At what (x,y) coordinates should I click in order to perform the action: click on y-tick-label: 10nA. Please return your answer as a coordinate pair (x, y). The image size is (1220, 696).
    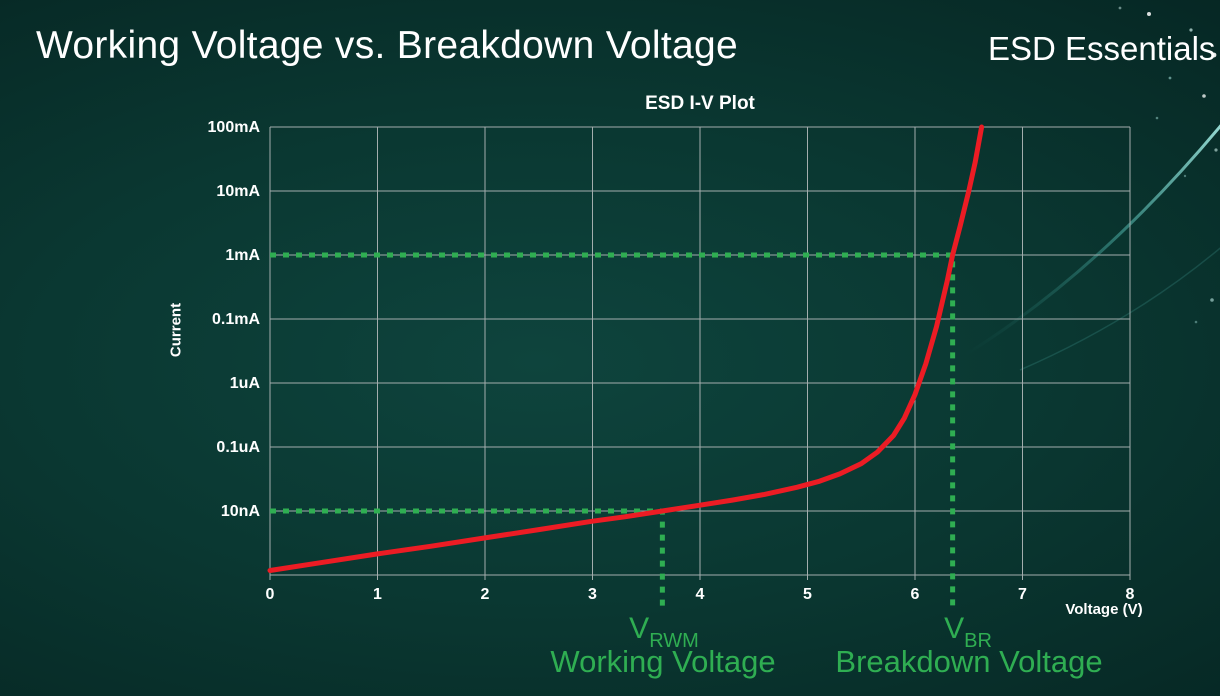
    Looking at the image, I should click on (241, 511).